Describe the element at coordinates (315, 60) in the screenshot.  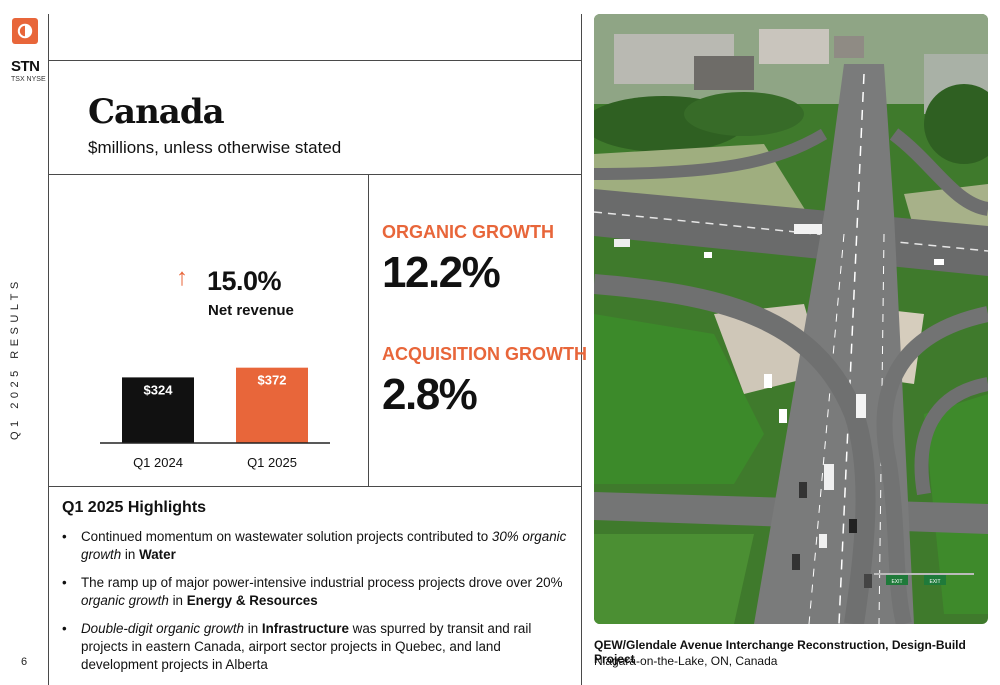
I see `divider-top` at that location.